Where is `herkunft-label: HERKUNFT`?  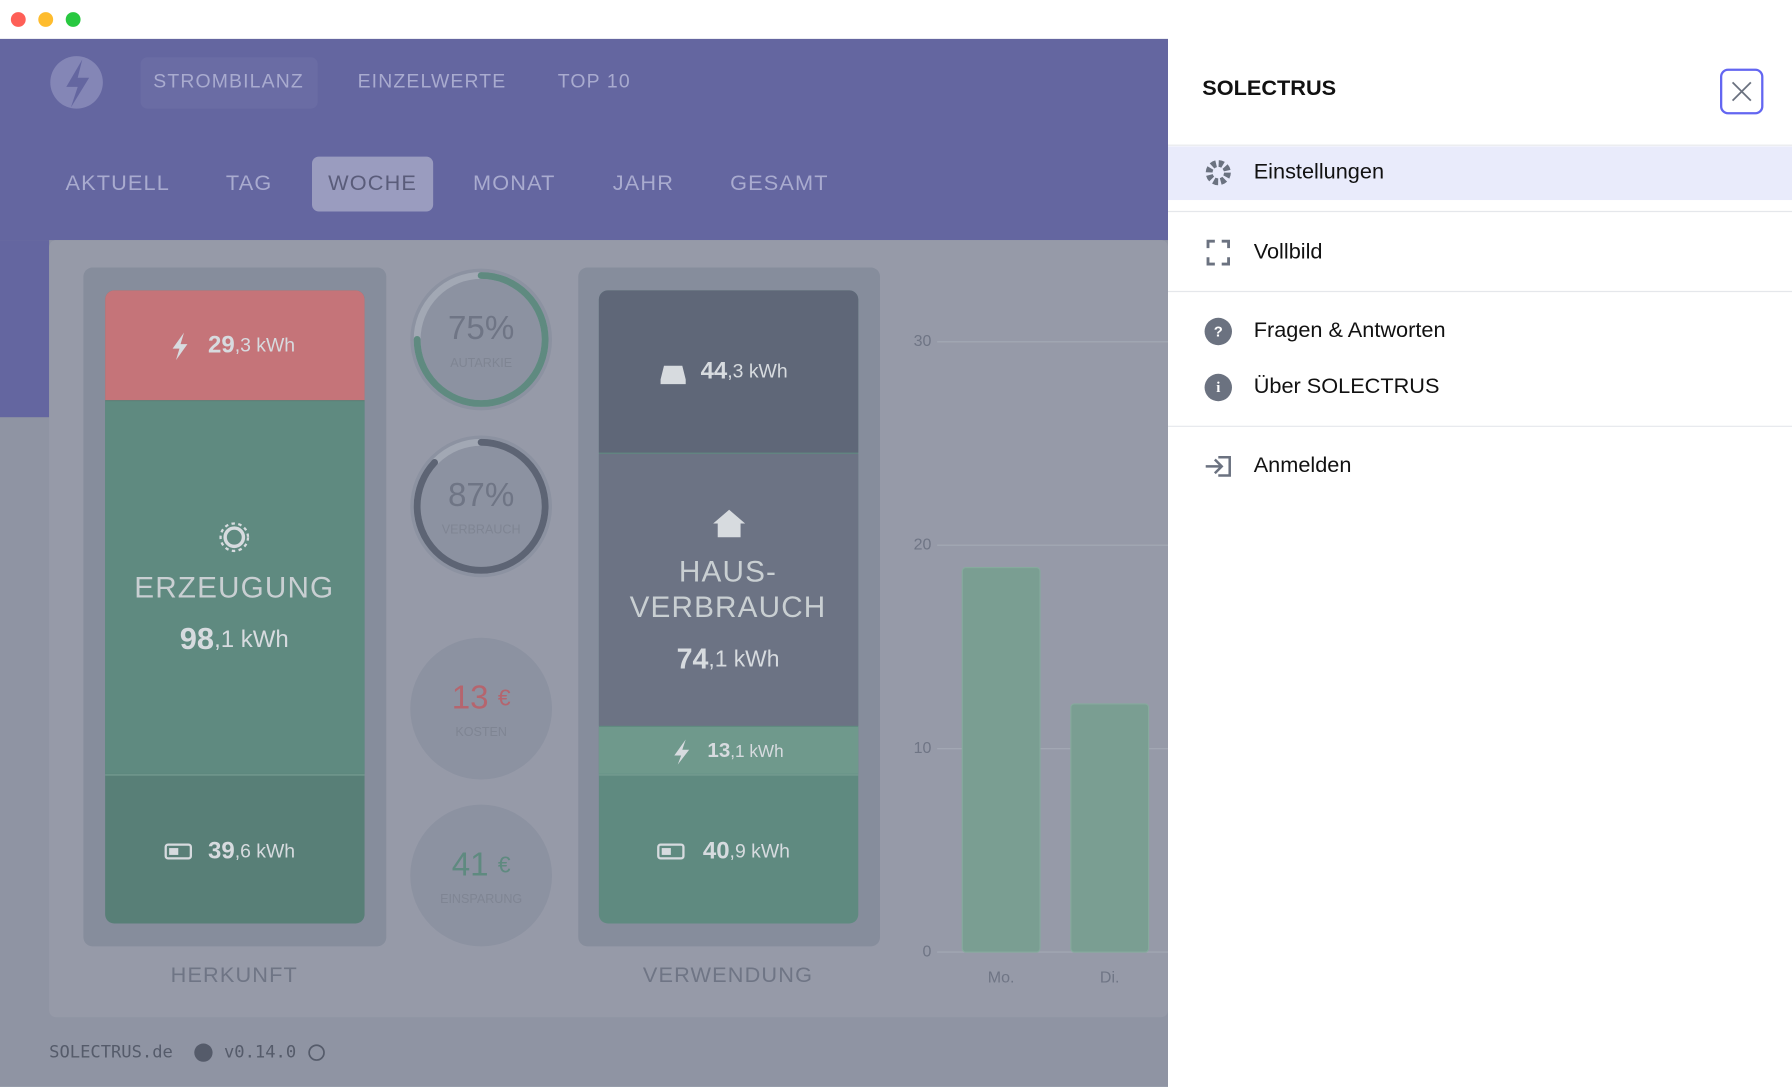 herkunft-label: HERKUNFT is located at coordinates (234, 974).